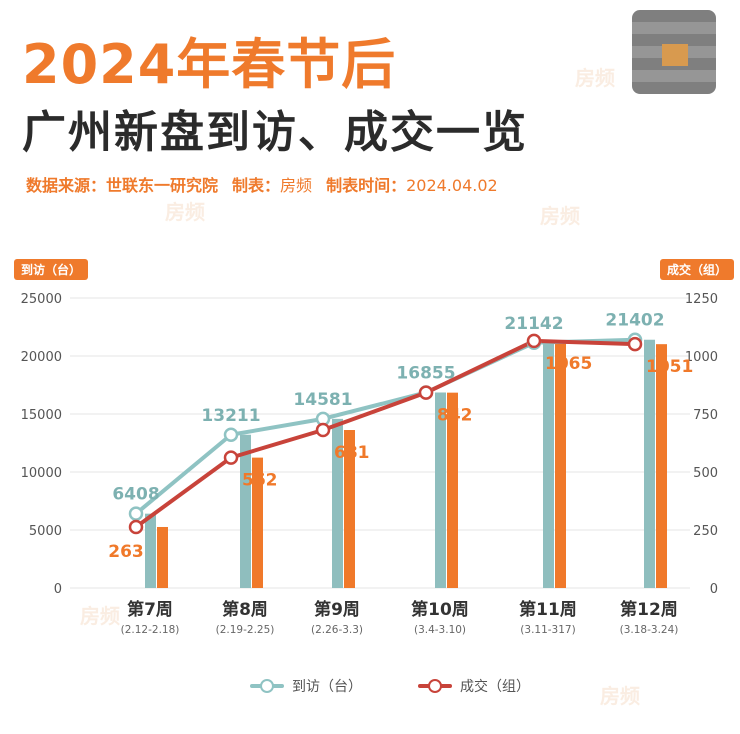  Describe the element at coordinates (568, 364) in the screenshot. I see `deals-data-label: 1065` at that location.